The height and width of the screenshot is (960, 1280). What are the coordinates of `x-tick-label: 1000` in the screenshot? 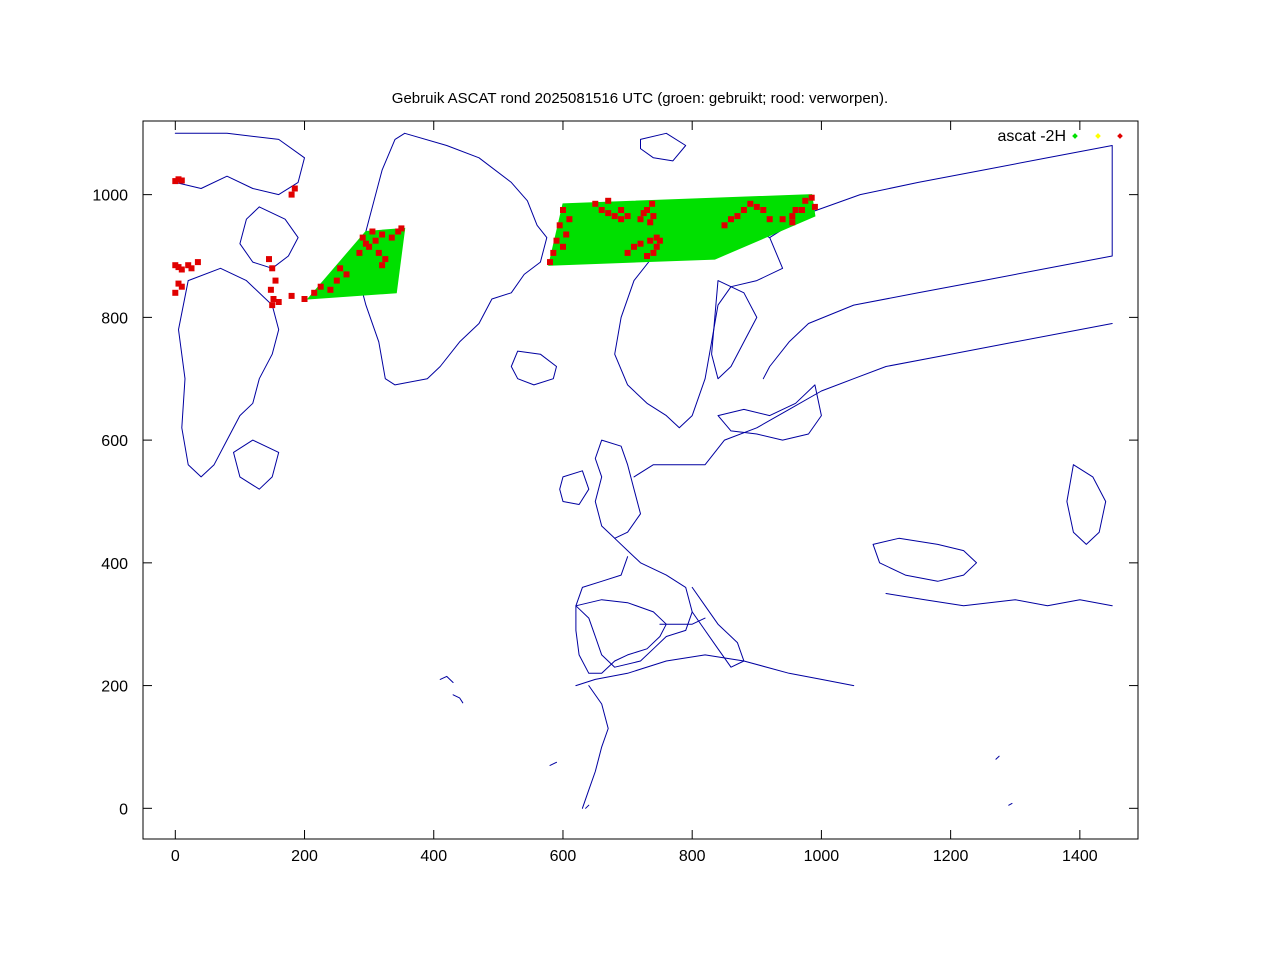 It's located at (822, 856).